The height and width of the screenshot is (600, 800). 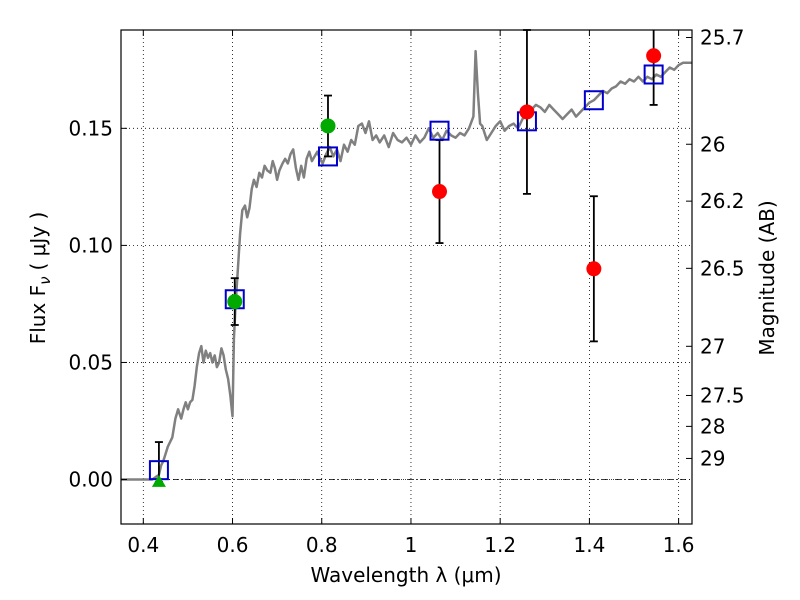 I want to click on magnitude-tick-label: 26.5, so click(x=722, y=268).